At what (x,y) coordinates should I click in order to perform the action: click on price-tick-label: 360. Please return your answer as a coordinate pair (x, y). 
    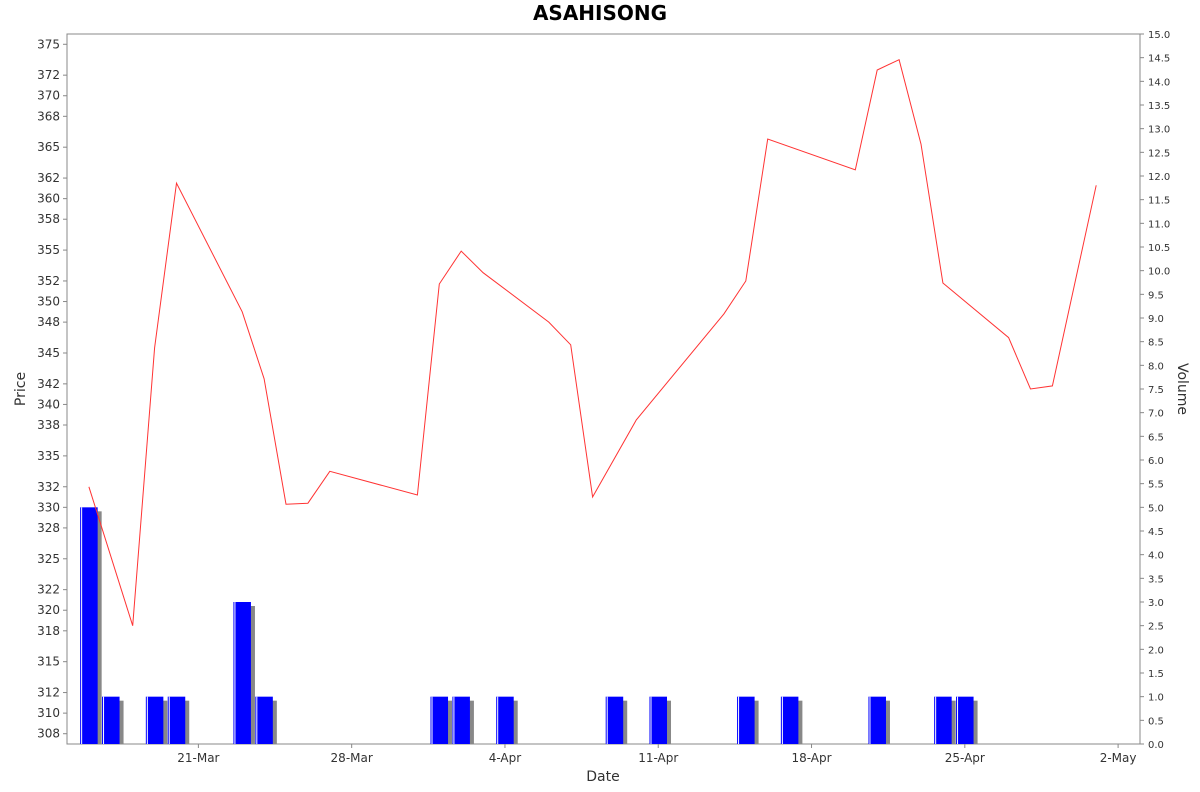
    Looking at the image, I should click on (48, 199).